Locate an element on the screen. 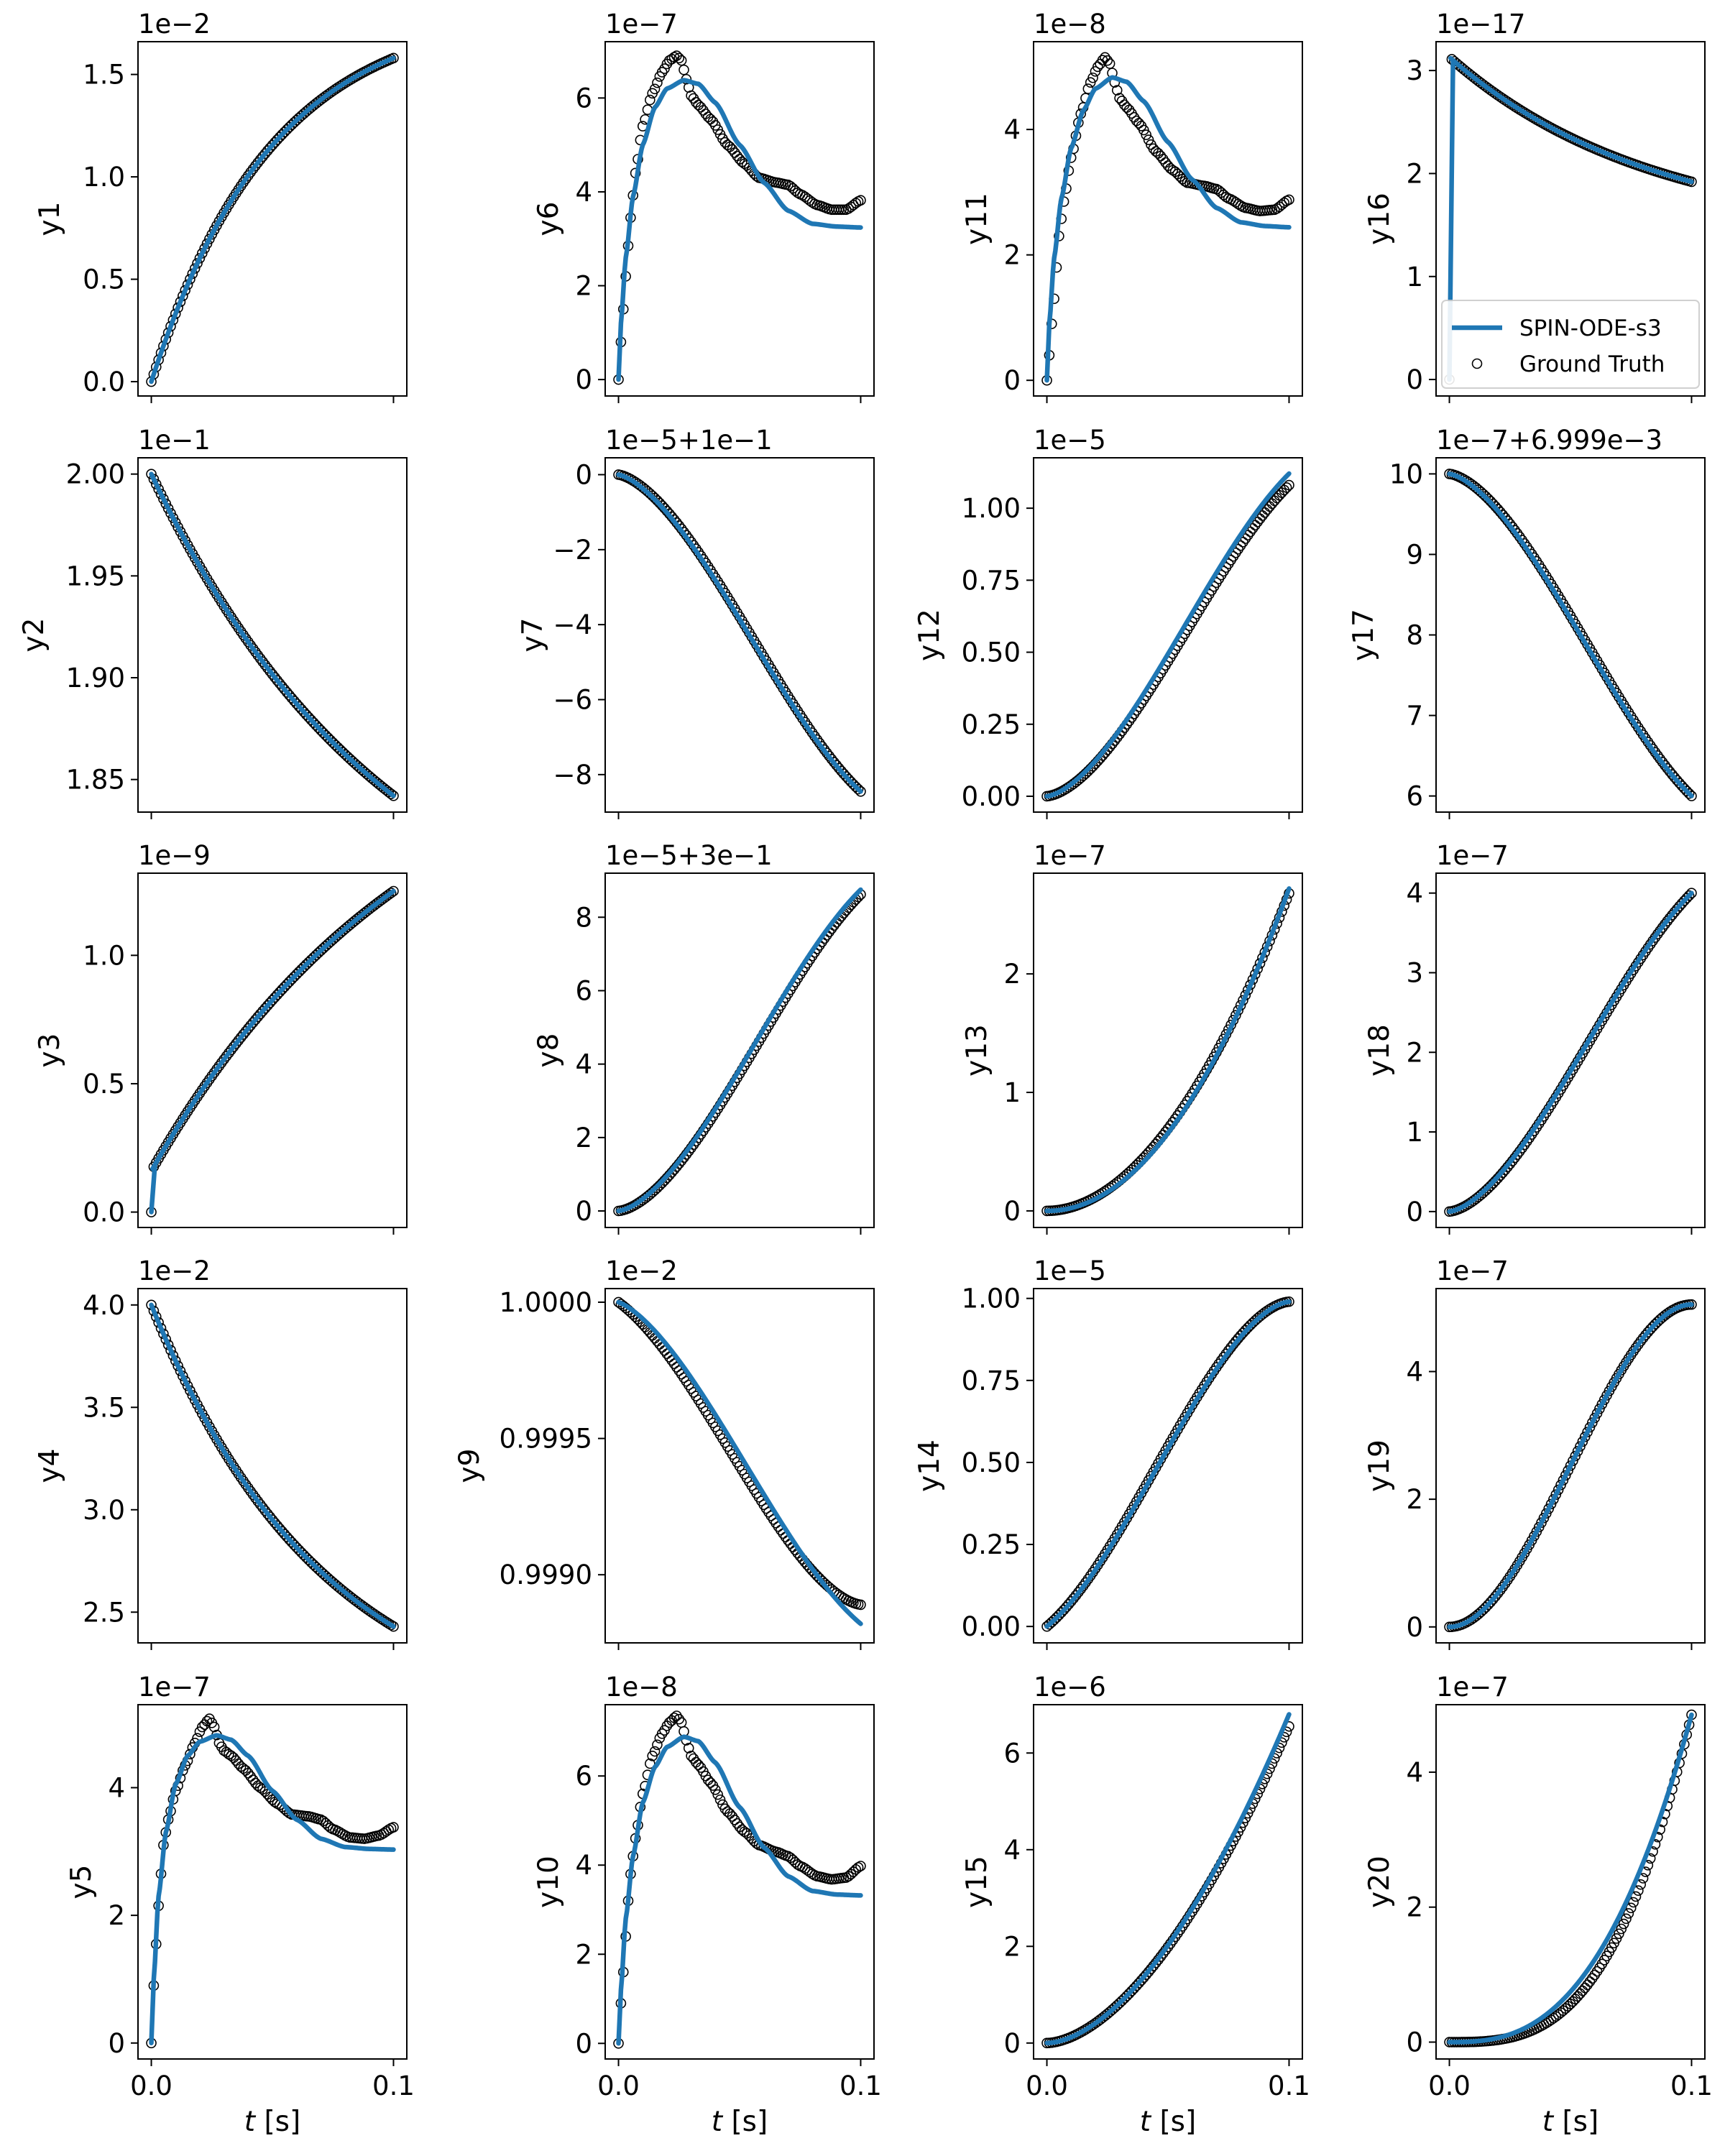 Image resolution: width=1725 pixels, height=2156 pixels. y-axis-label: y11 is located at coordinates (977, 219).